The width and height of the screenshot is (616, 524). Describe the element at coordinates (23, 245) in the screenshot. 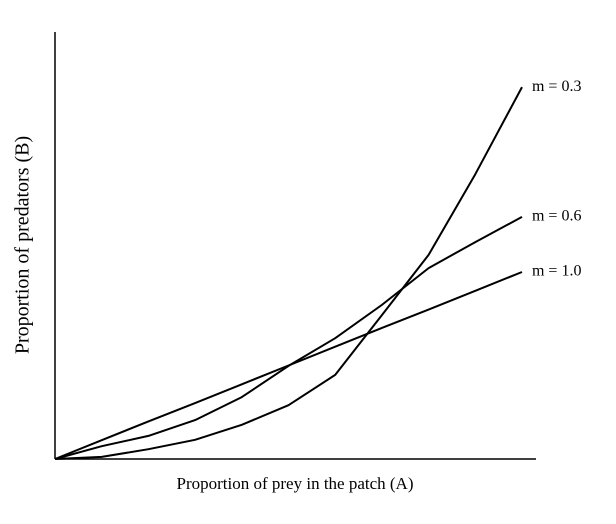

I see `y-axis-title: Proportion of predators (B)` at that location.